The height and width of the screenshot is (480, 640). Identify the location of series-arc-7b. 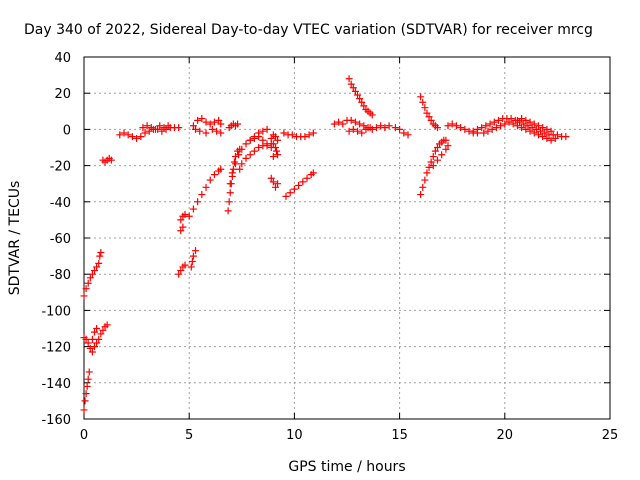
(234, 180).